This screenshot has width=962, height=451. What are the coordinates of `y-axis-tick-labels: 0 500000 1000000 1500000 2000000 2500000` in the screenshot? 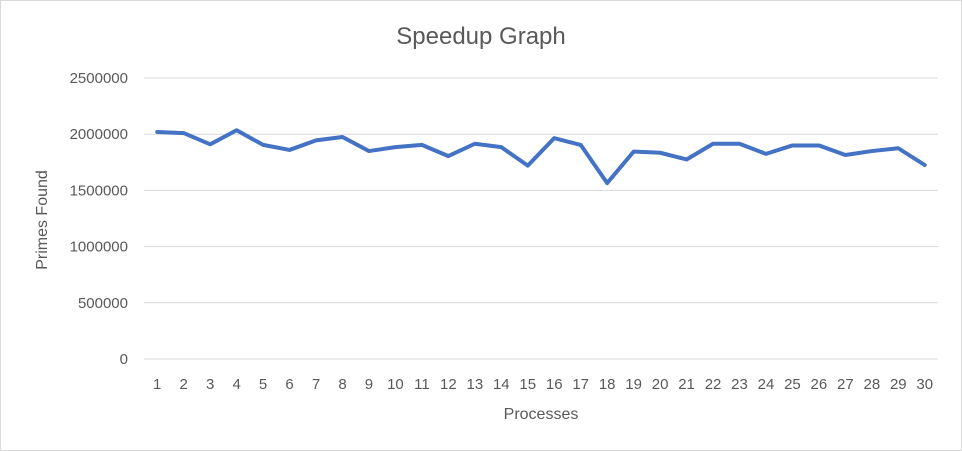 It's located at (99, 219).